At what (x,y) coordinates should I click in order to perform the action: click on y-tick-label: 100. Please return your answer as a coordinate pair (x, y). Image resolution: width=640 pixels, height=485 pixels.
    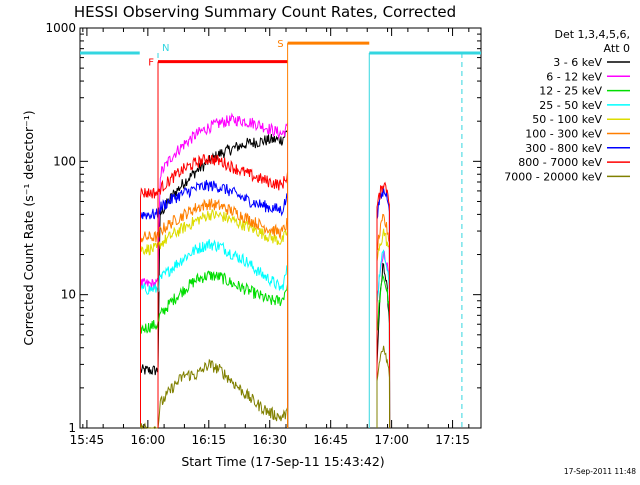
    Looking at the image, I should click on (64, 161).